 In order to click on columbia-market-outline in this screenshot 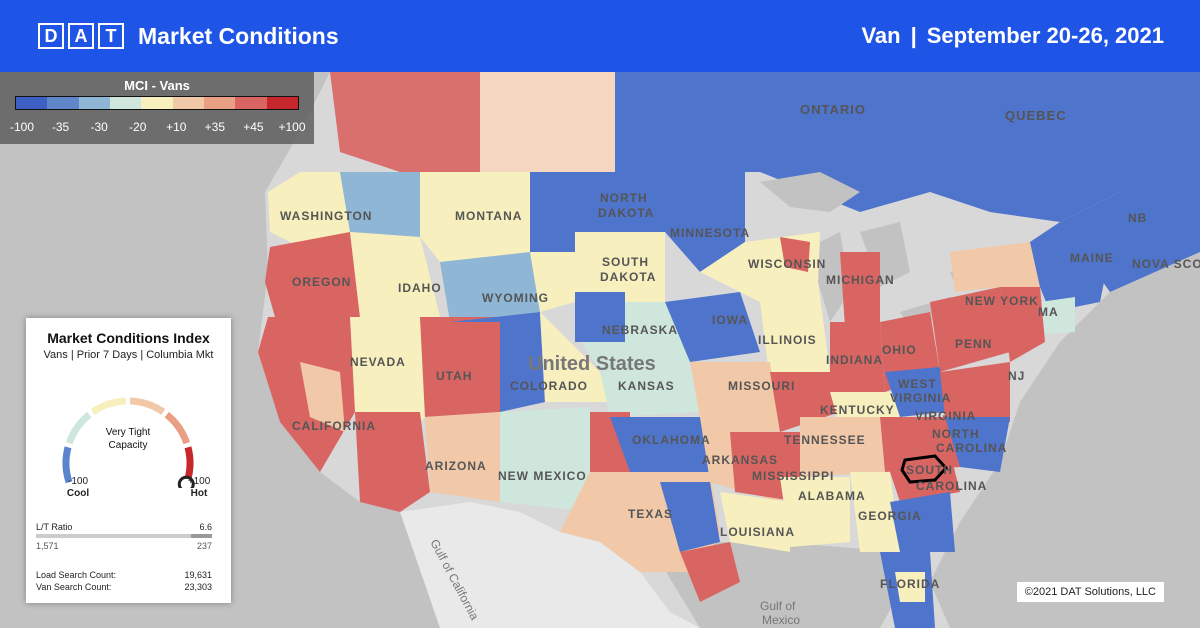, I will do `click(924, 469)`.